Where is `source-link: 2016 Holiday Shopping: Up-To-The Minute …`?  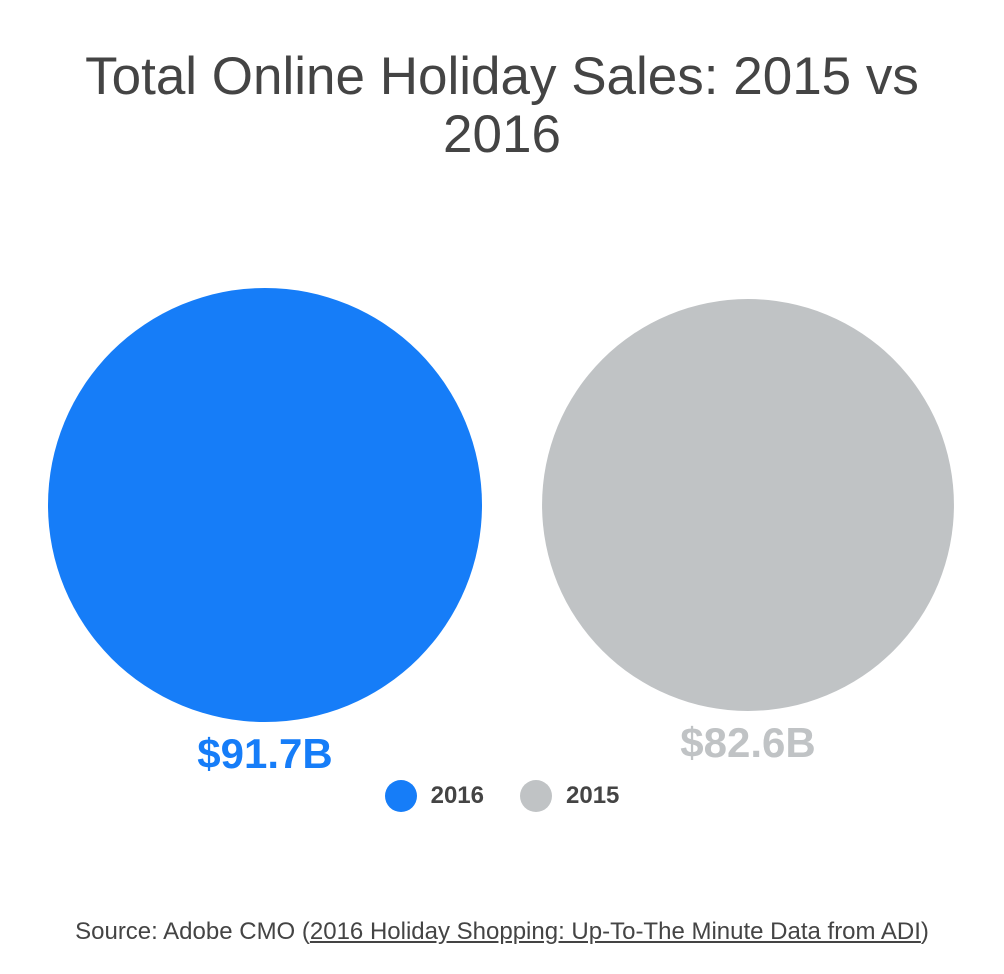 source-link: 2016 Holiday Shopping: Up-To-The Minute … is located at coordinates (615, 931).